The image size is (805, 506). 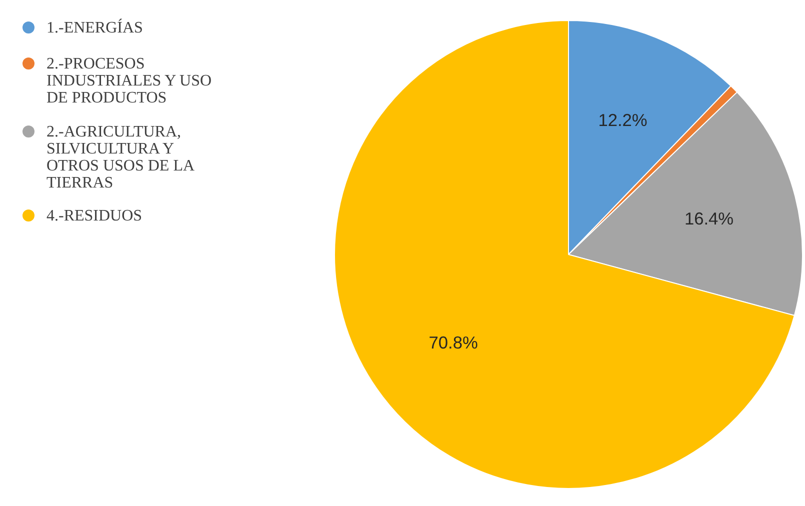 I want to click on legend-label: 2.-AGRICULTURA, SILVICULTURA Y OTROS USOS DE LA TIERRAS, so click(x=120, y=158).